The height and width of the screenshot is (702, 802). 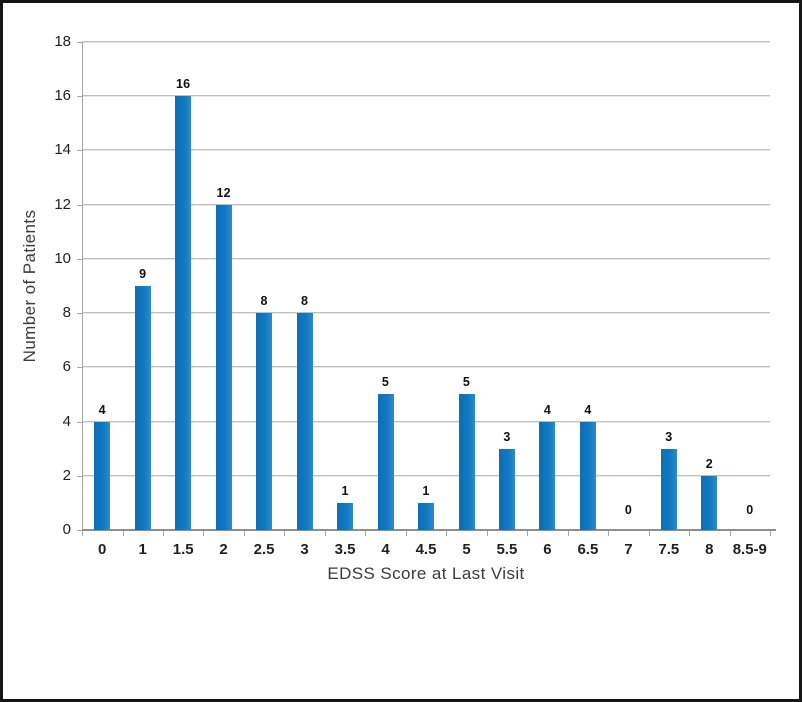 What do you see at coordinates (709, 463) in the screenshot?
I see `bar-value-label: 2` at bounding box center [709, 463].